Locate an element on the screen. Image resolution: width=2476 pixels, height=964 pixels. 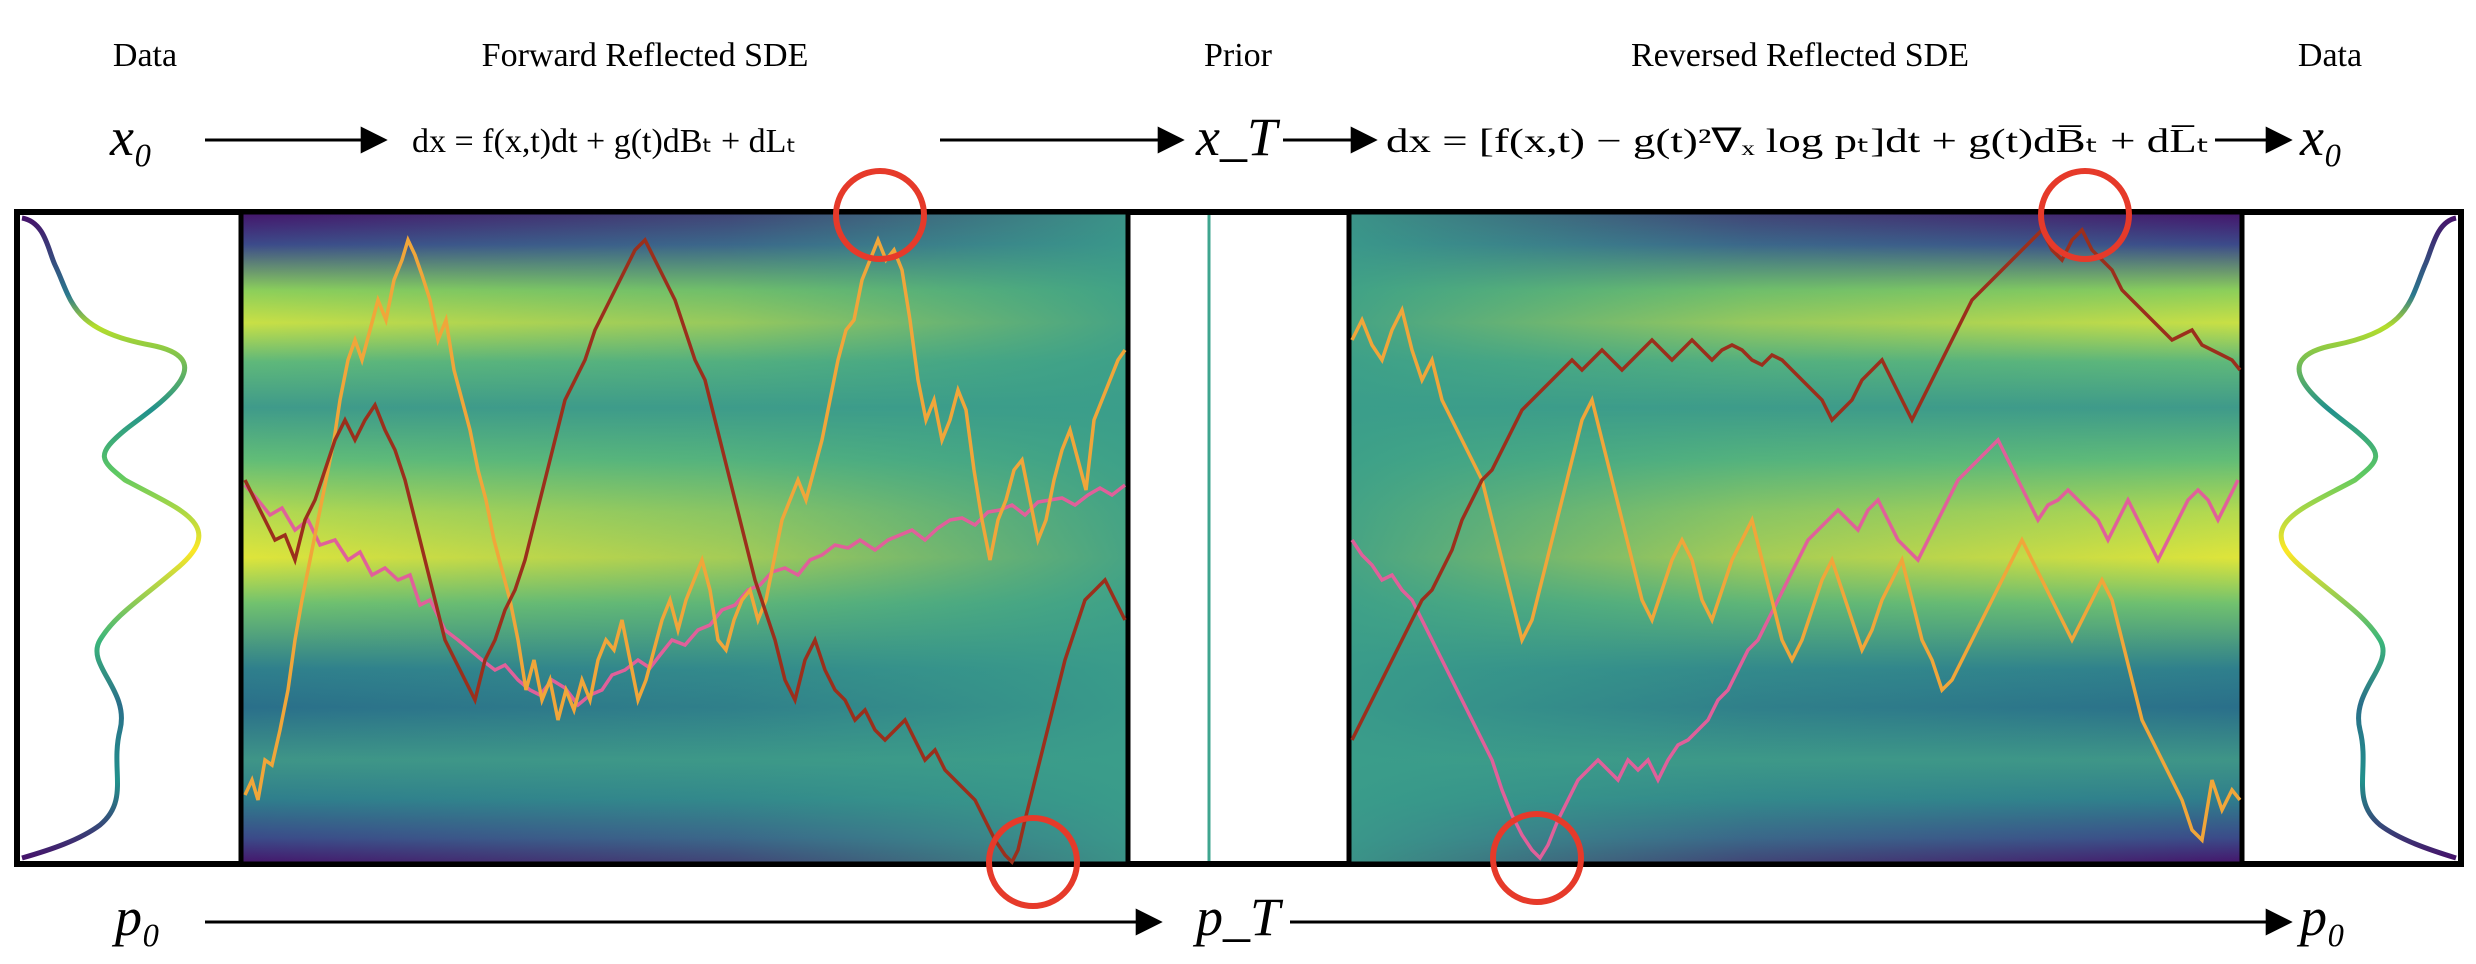
x0-left-label: x₀ is located at coordinates (131, 137).